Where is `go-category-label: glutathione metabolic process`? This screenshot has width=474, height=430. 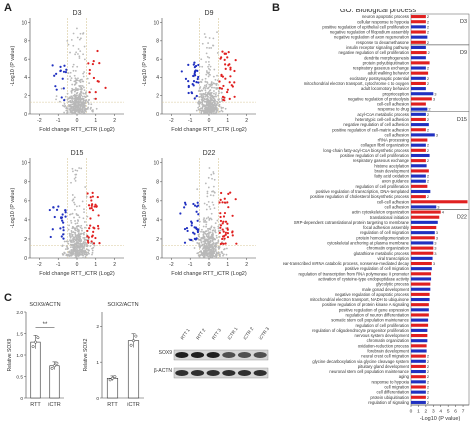 go-category-label: glutathione metabolic process is located at coordinates (381, 253).